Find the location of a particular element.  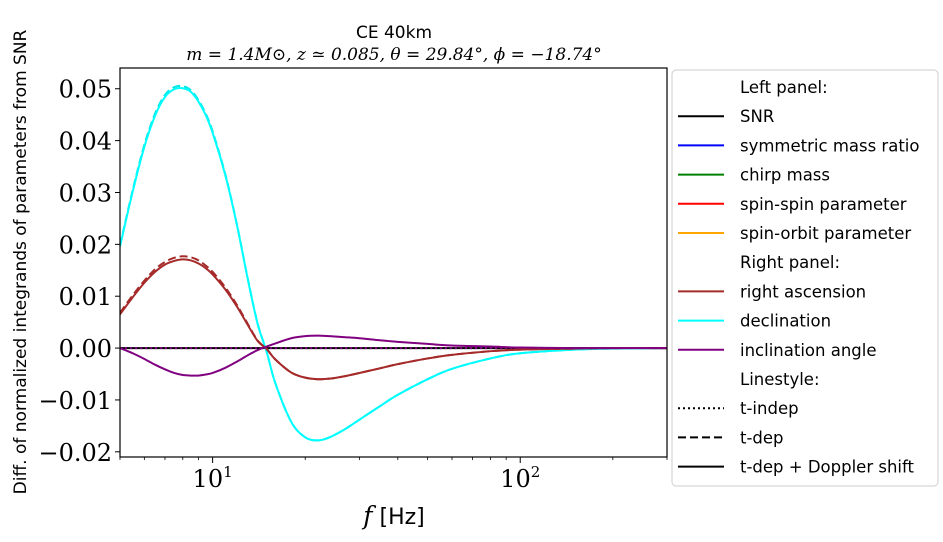

legend-label-inclination-angle: inclination angle is located at coordinates (808, 350).